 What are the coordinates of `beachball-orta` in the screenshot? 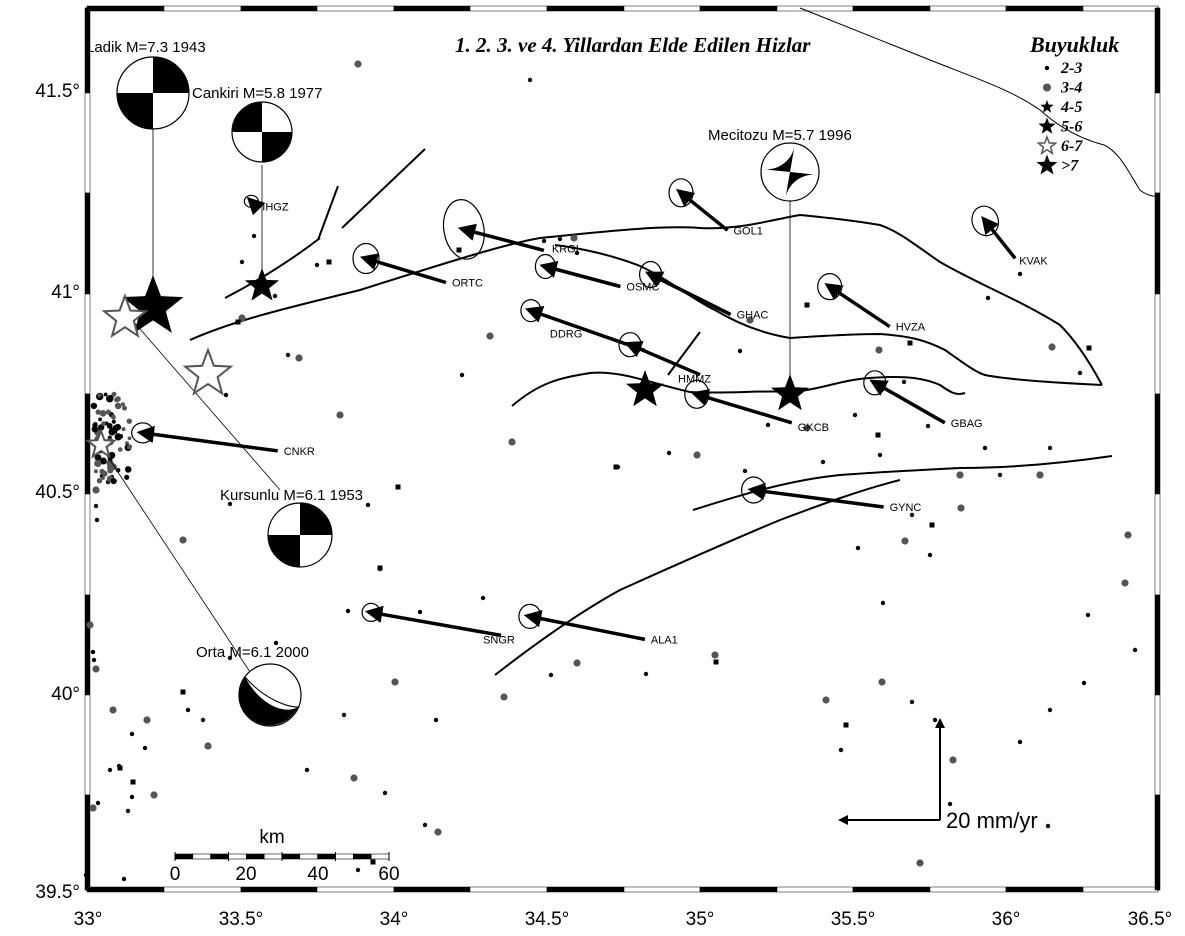 It's located at (270, 695).